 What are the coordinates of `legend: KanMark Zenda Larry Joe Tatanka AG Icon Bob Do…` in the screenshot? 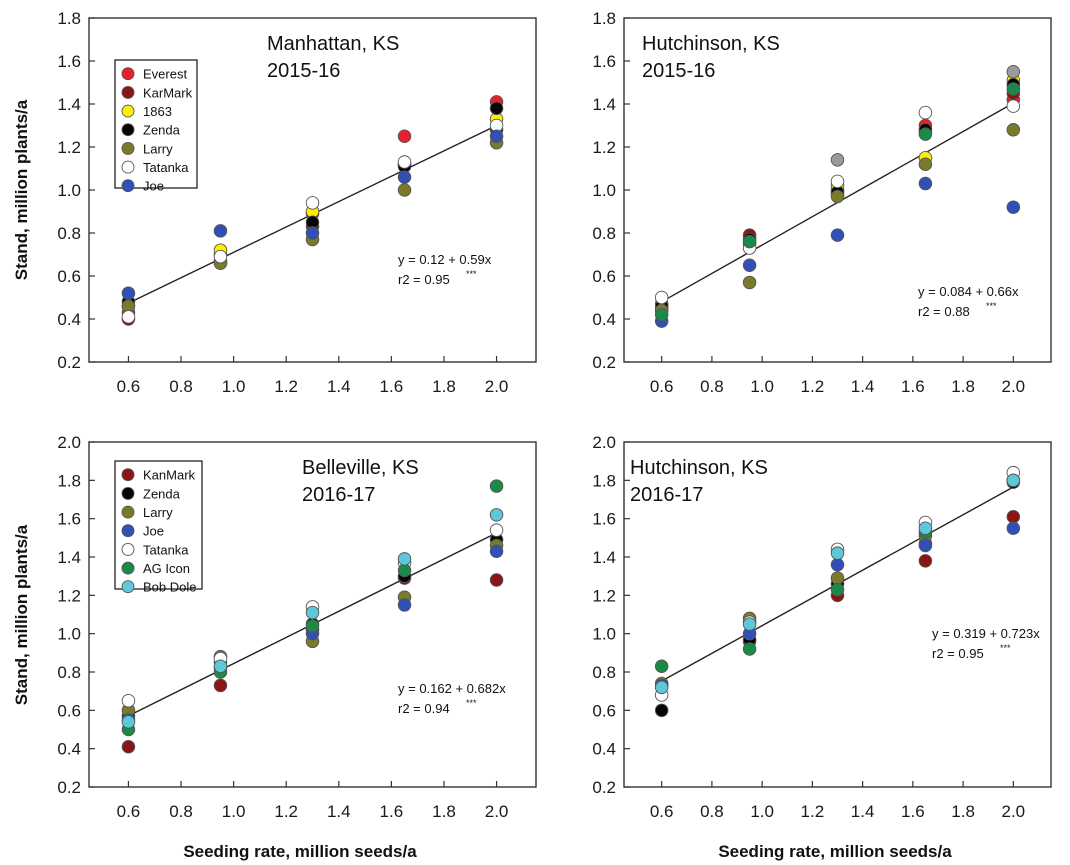 It's located at (158, 527).